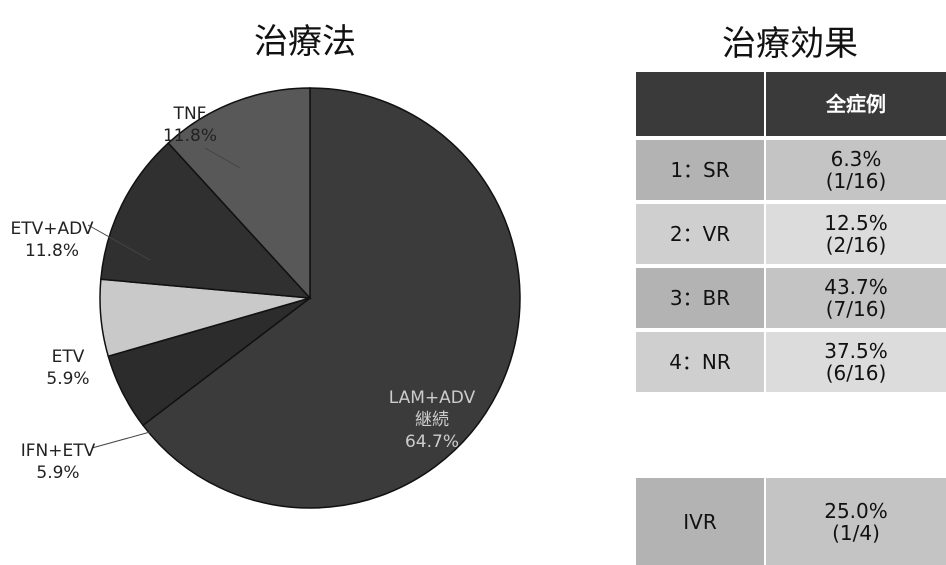 Image resolution: width=946 pixels, height=565 pixels. Describe the element at coordinates (51, 240) in the screenshot. I see `slice-label: ETV+ADV 11.8%` at that location.